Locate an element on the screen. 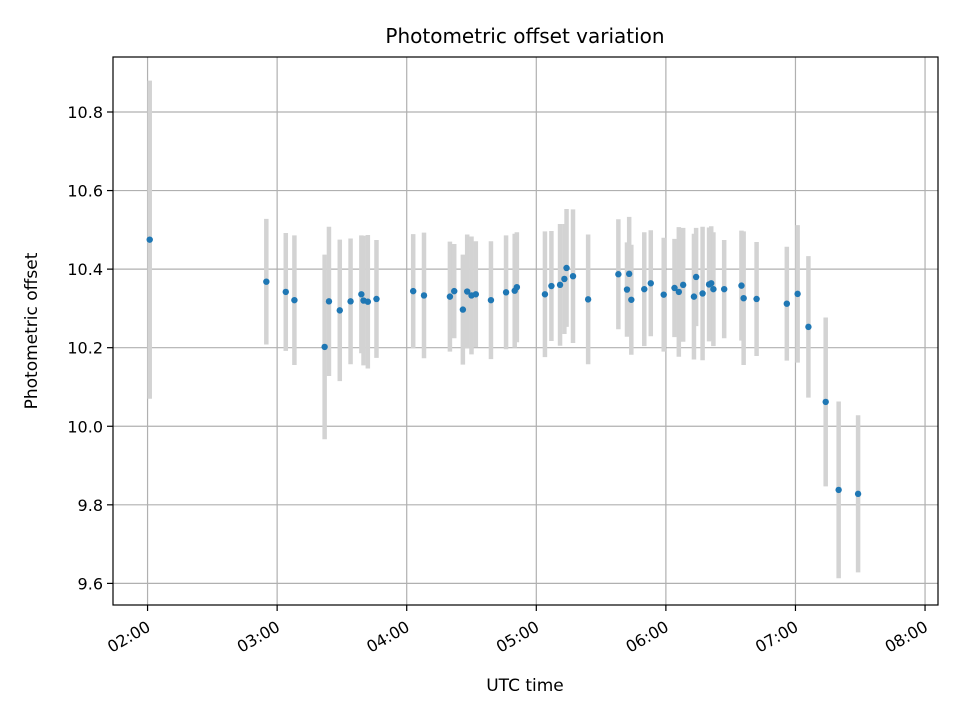 The height and width of the screenshot is (720, 960). y-tick-label: 10.2 is located at coordinates (85, 348).